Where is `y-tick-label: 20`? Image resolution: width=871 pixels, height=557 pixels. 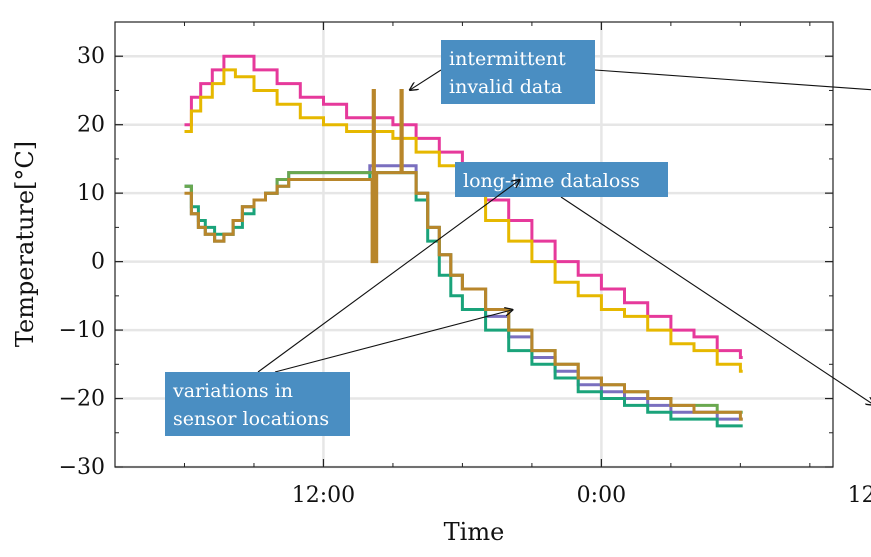 y-tick-label: 20 is located at coordinates (91, 125).